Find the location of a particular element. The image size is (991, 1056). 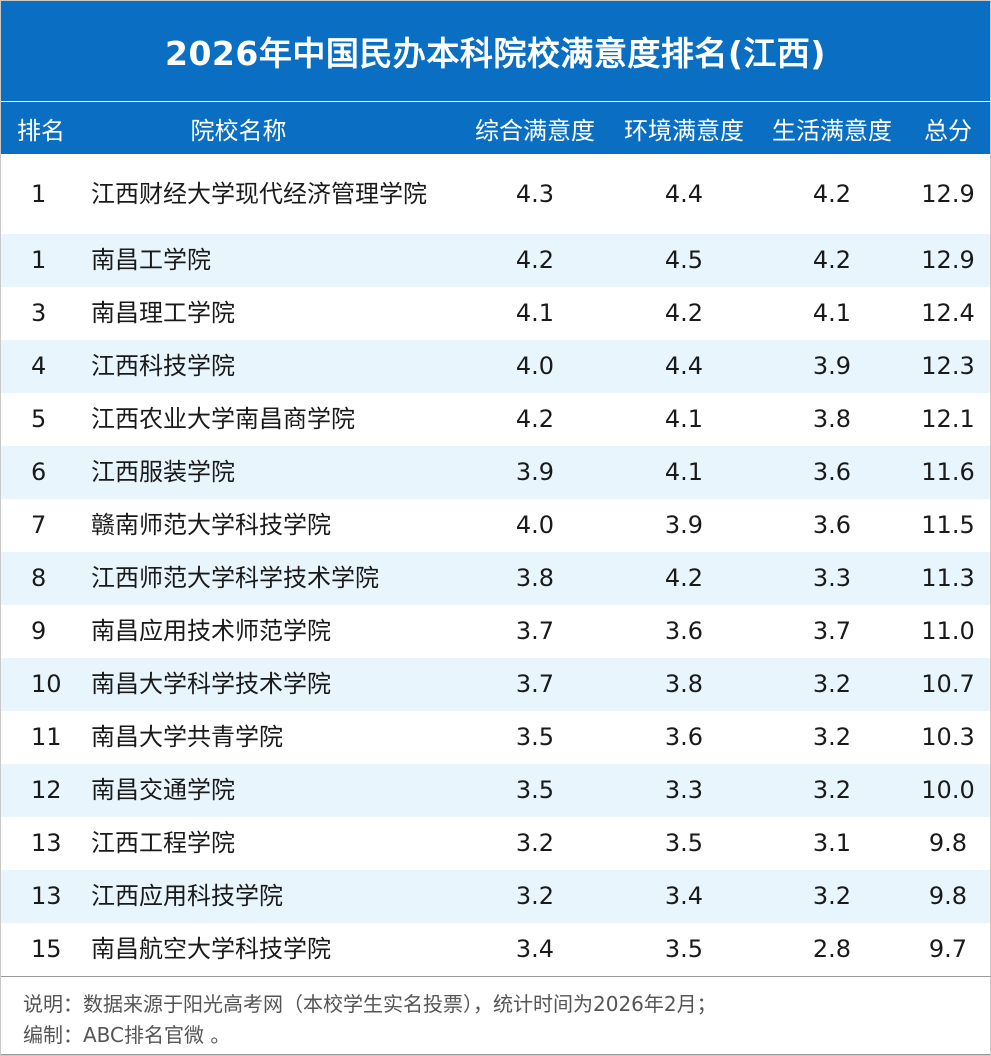

header-school-name: 院校名称 is located at coordinates (268, 128).